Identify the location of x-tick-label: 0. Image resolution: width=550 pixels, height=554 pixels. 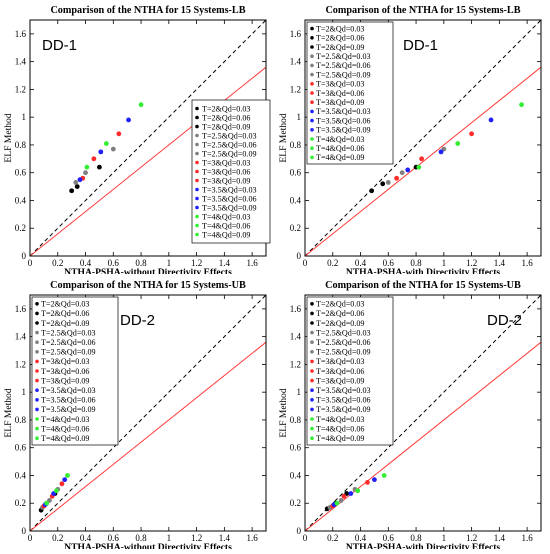
(30, 538).